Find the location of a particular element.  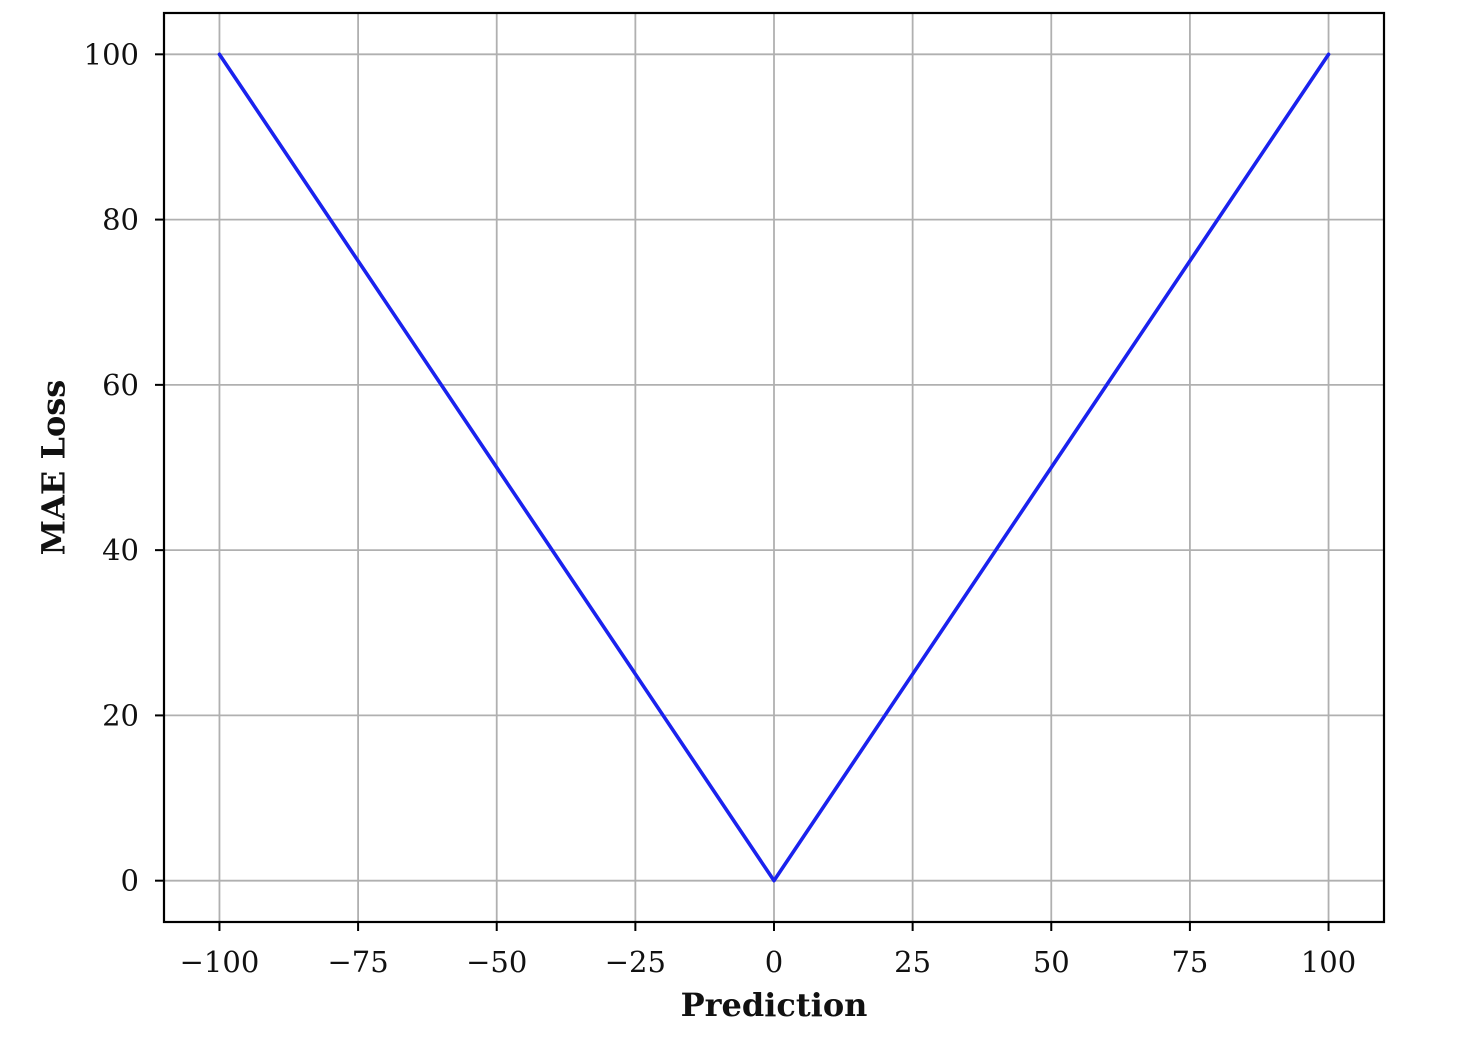

x-tick-label: 25 is located at coordinates (912, 962).